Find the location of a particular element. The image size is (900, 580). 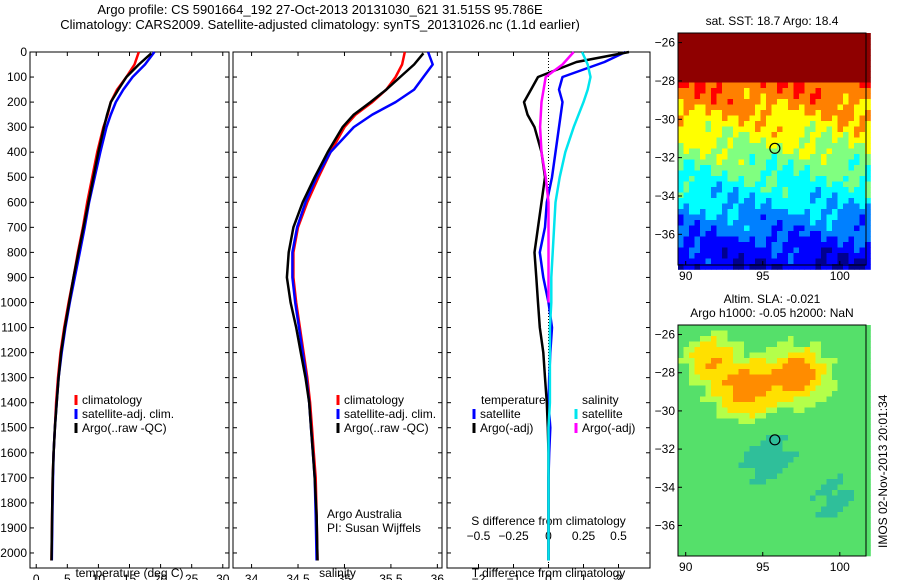

temperature-ytick-label: 1100 is located at coordinates (14, 328).